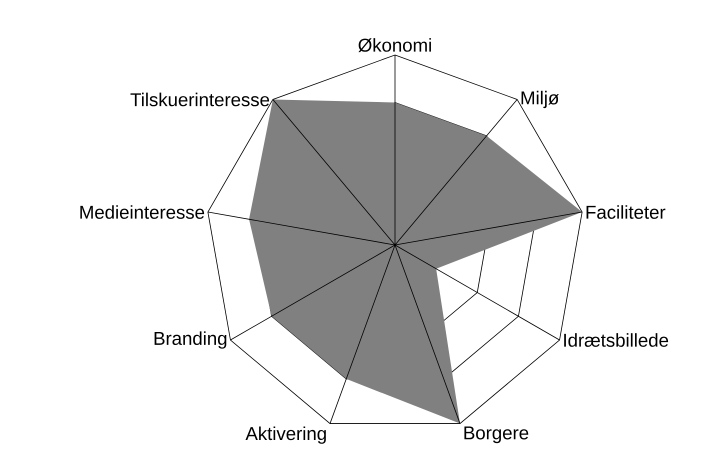 The width and height of the screenshot is (726, 460). Describe the element at coordinates (142, 212) in the screenshot. I see `spoke-label: Medieinteresse` at that location.